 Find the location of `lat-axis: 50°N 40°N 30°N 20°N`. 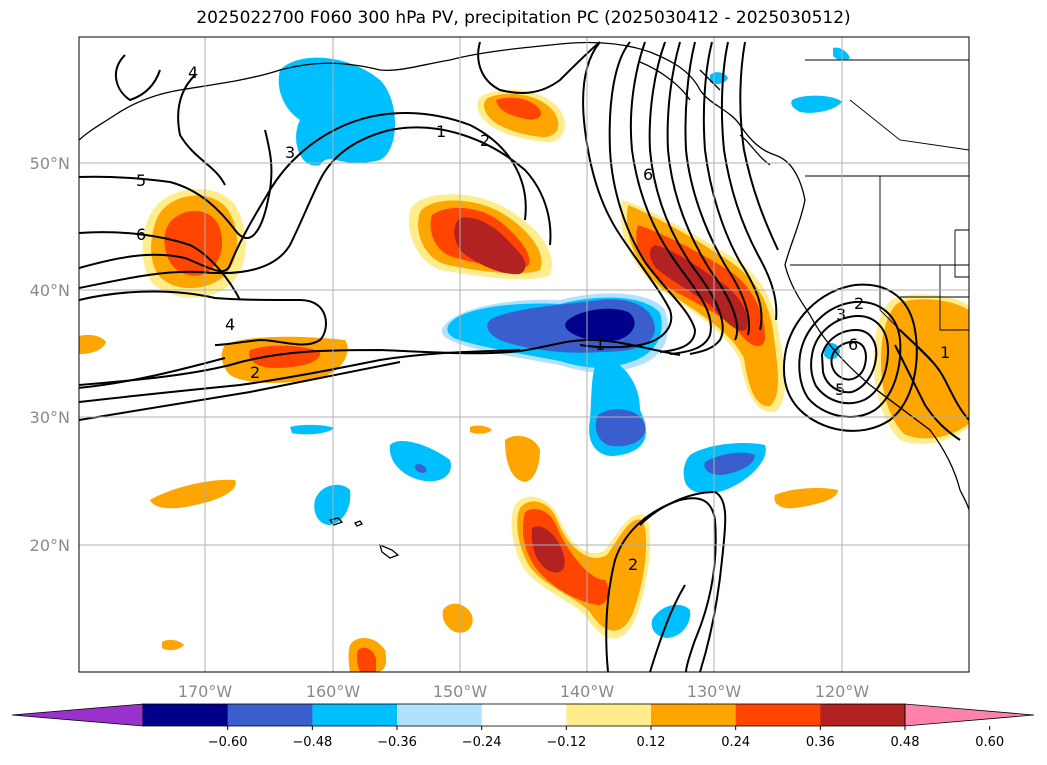

lat-axis: 50°N 40°N 30°N 20°N is located at coordinates (50, 354).